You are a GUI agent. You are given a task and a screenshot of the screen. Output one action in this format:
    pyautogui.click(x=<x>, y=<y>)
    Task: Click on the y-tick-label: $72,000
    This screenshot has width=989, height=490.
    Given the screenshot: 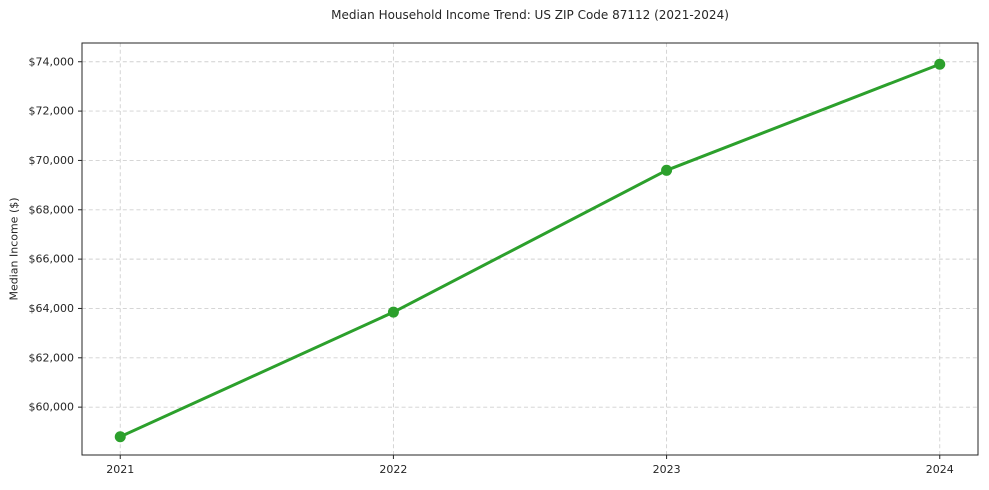 What is the action you would take?
    pyautogui.click(x=52, y=111)
    